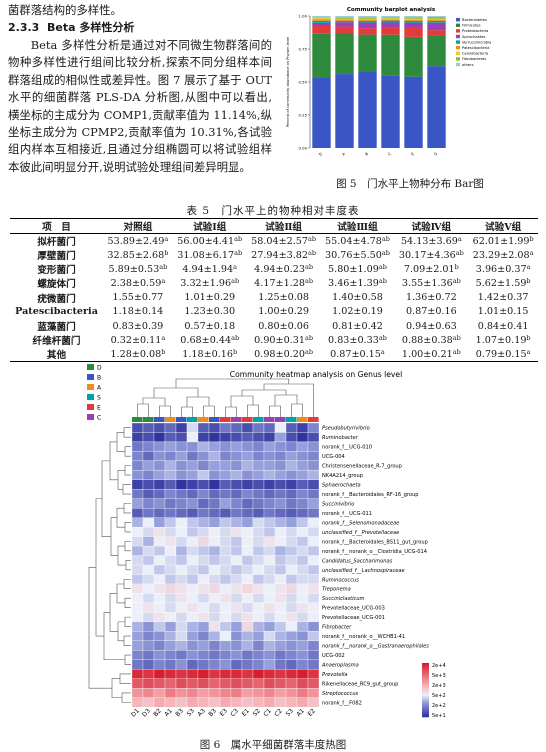  I want to click on abundance-cell: 23.29±2.08a, so click(503, 255).